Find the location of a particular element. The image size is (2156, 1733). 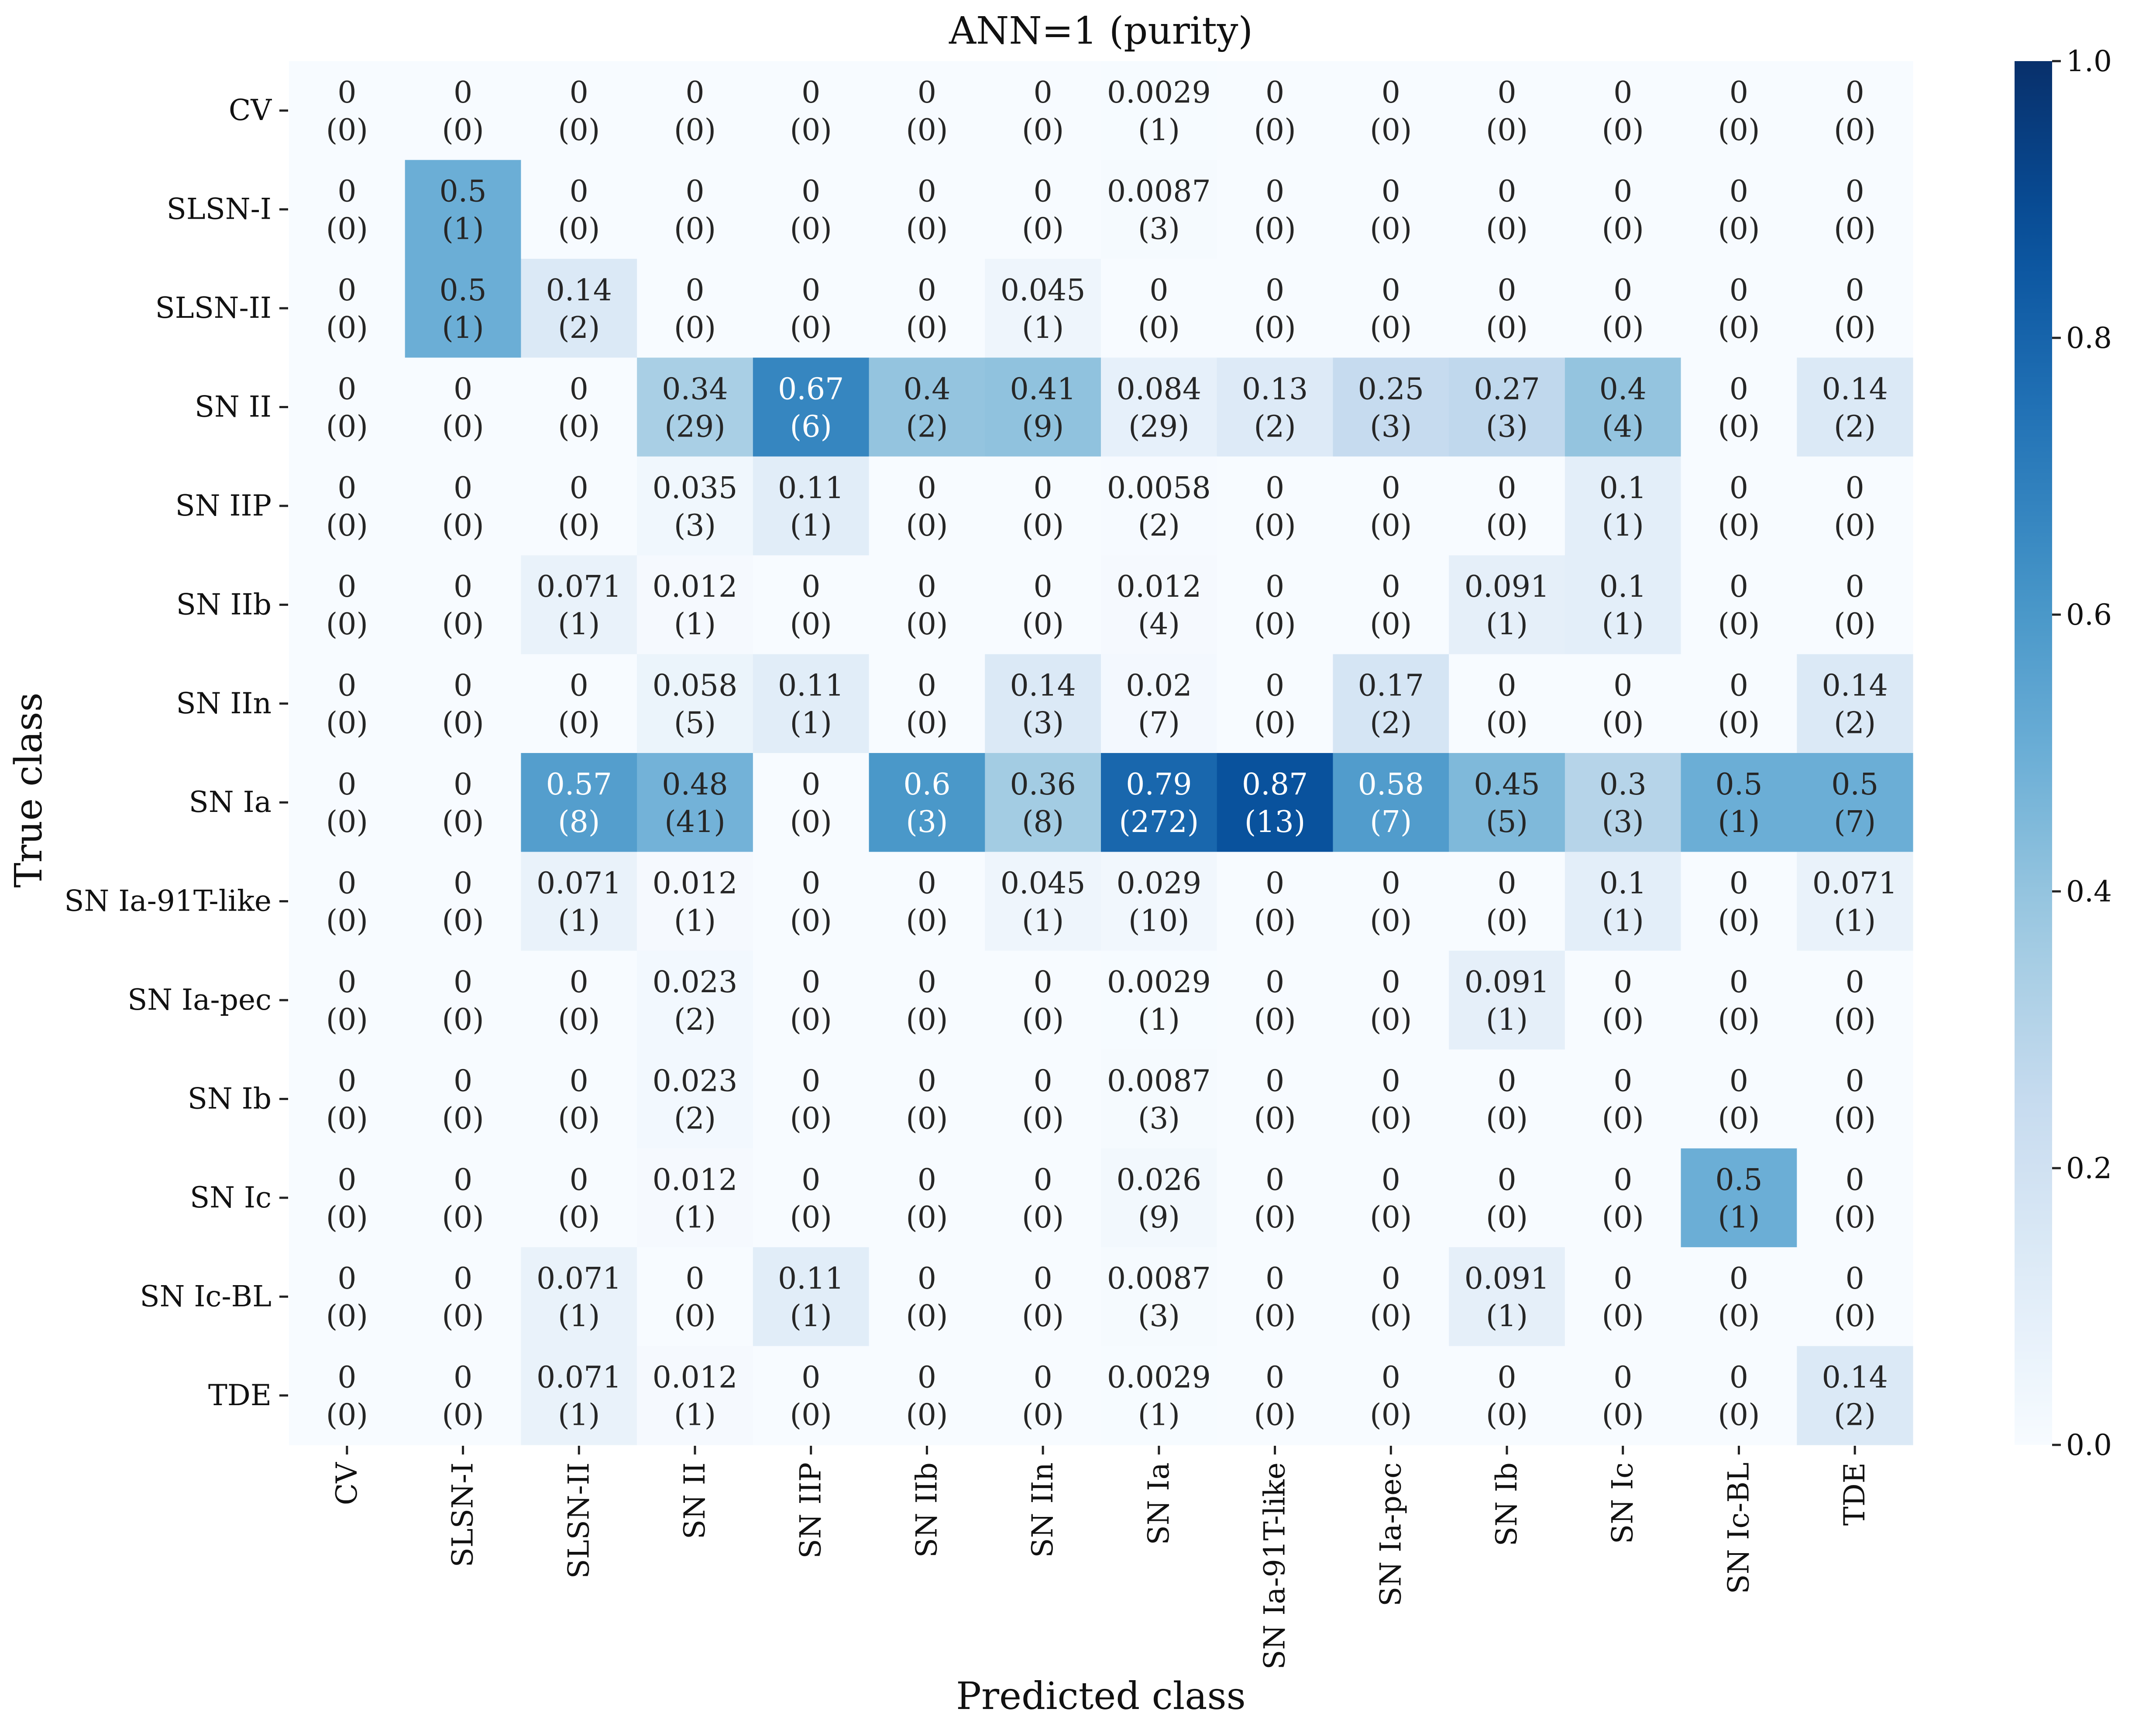

cell-value-label: 0.071 is located at coordinates (579, 1378).